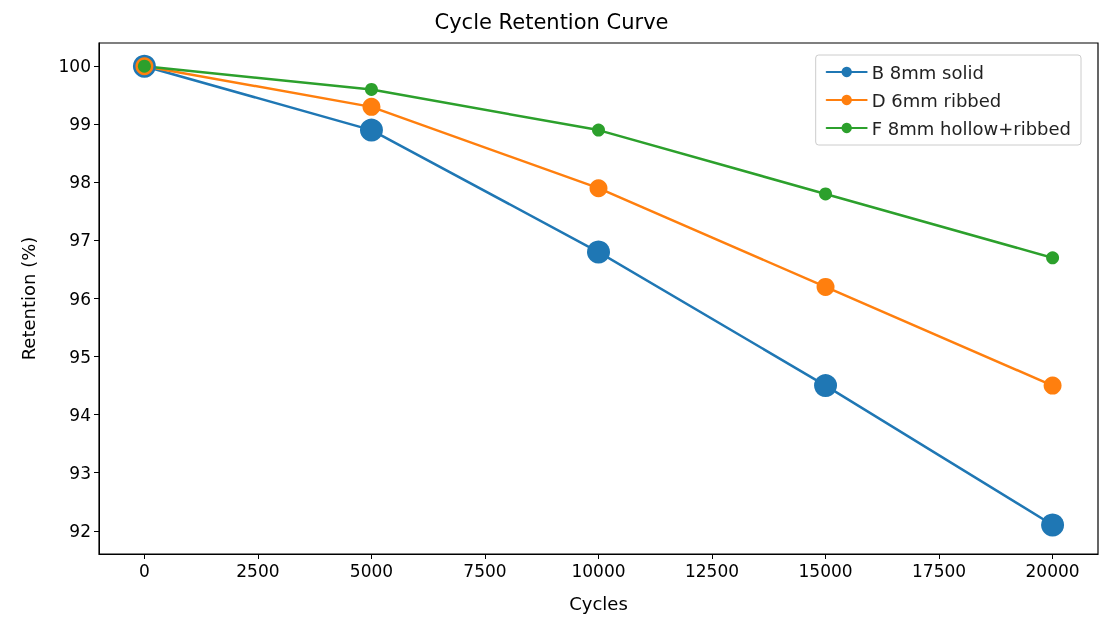 The height and width of the screenshot is (628, 1103). Describe the element at coordinates (939, 570) in the screenshot. I see `x-tick-label: 17500` at that location.